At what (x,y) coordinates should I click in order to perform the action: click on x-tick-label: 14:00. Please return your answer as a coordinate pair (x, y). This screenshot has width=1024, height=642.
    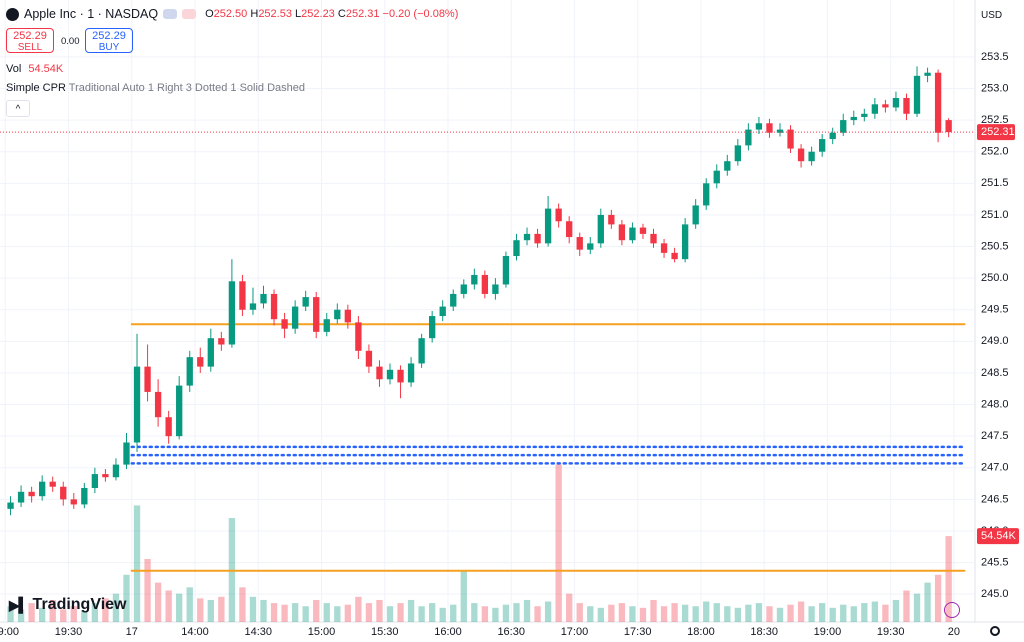
    Looking at the image, I should click on (195, 632).